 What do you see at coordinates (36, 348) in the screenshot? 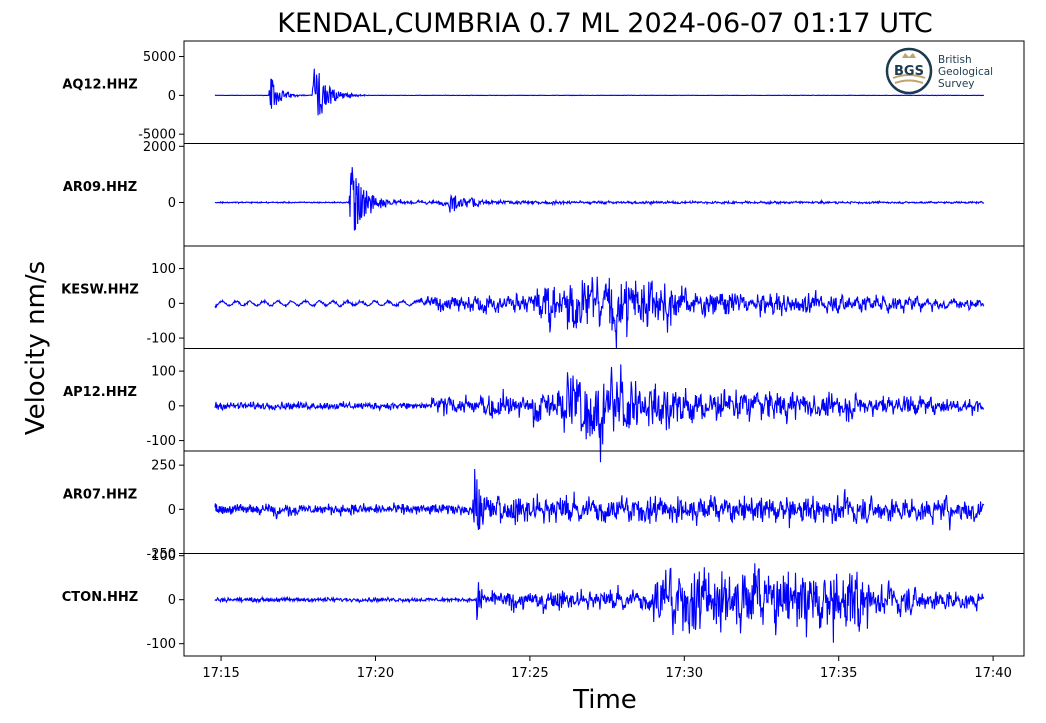
I see `y-axis-label: Velocity nm/s` at bounding box center [36, 348].